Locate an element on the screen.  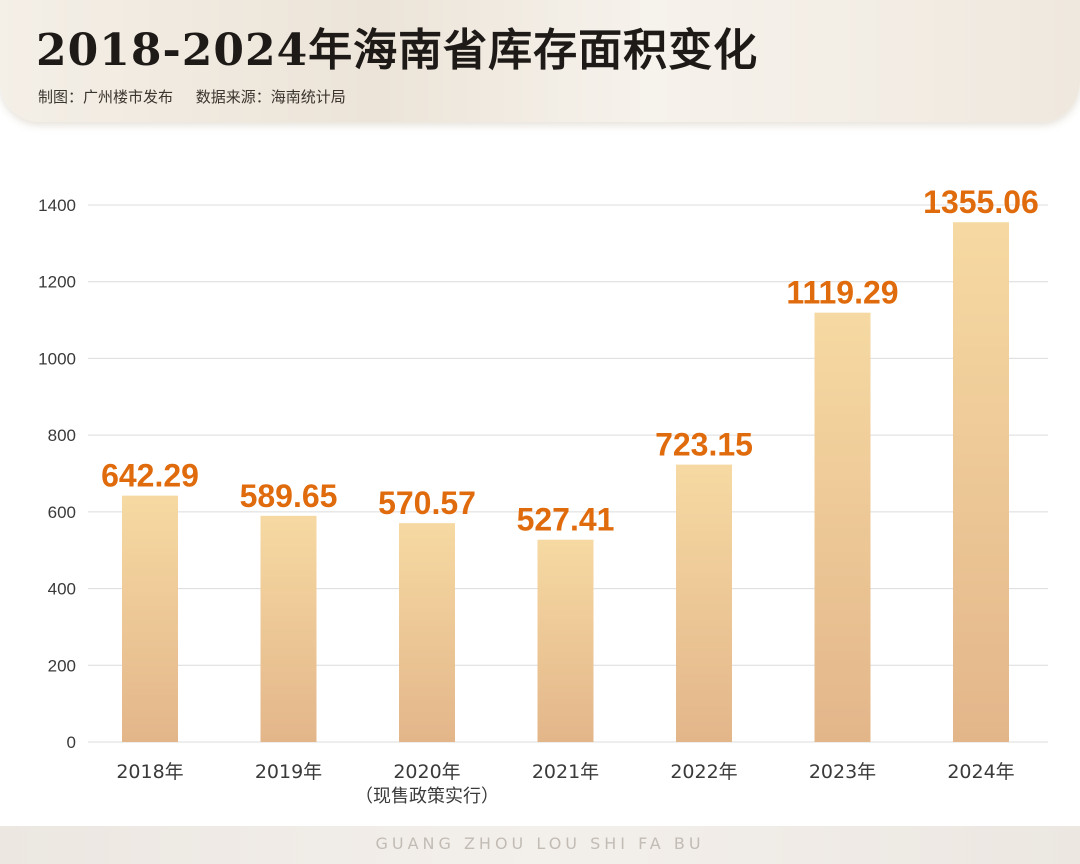
y-tick-label: 1400 is located at coordinates (57, 205).